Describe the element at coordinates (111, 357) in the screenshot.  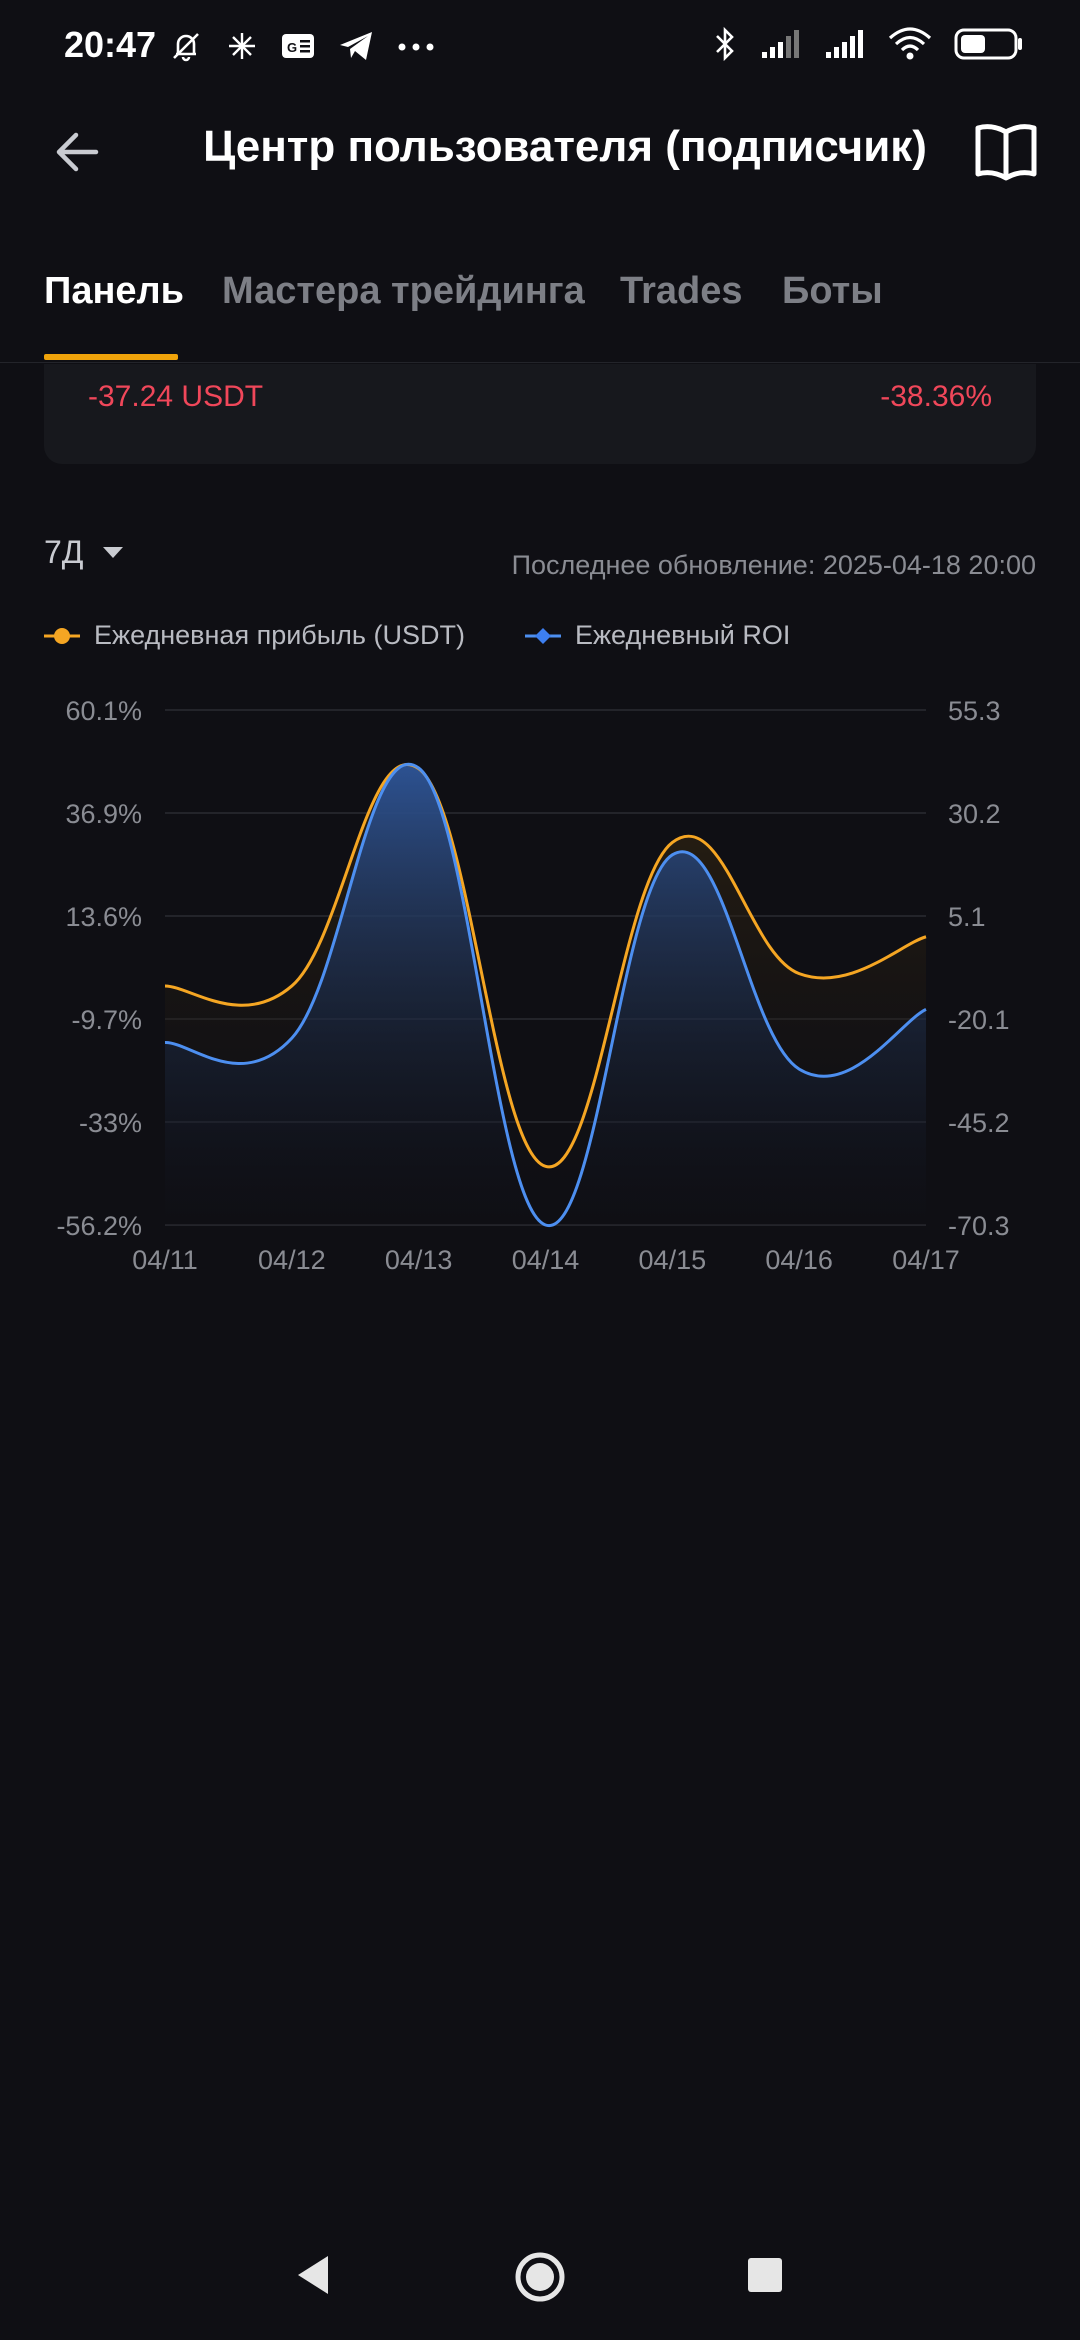
I see `active-tab-indicator` at that location.